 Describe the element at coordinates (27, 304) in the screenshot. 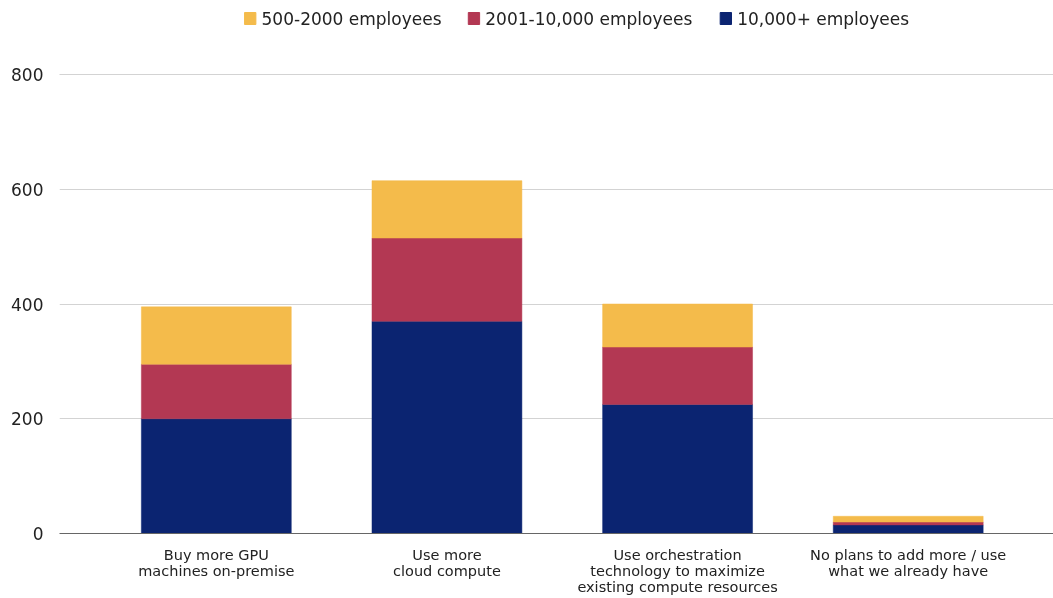

I see `y-tick-label: 400` at that location.